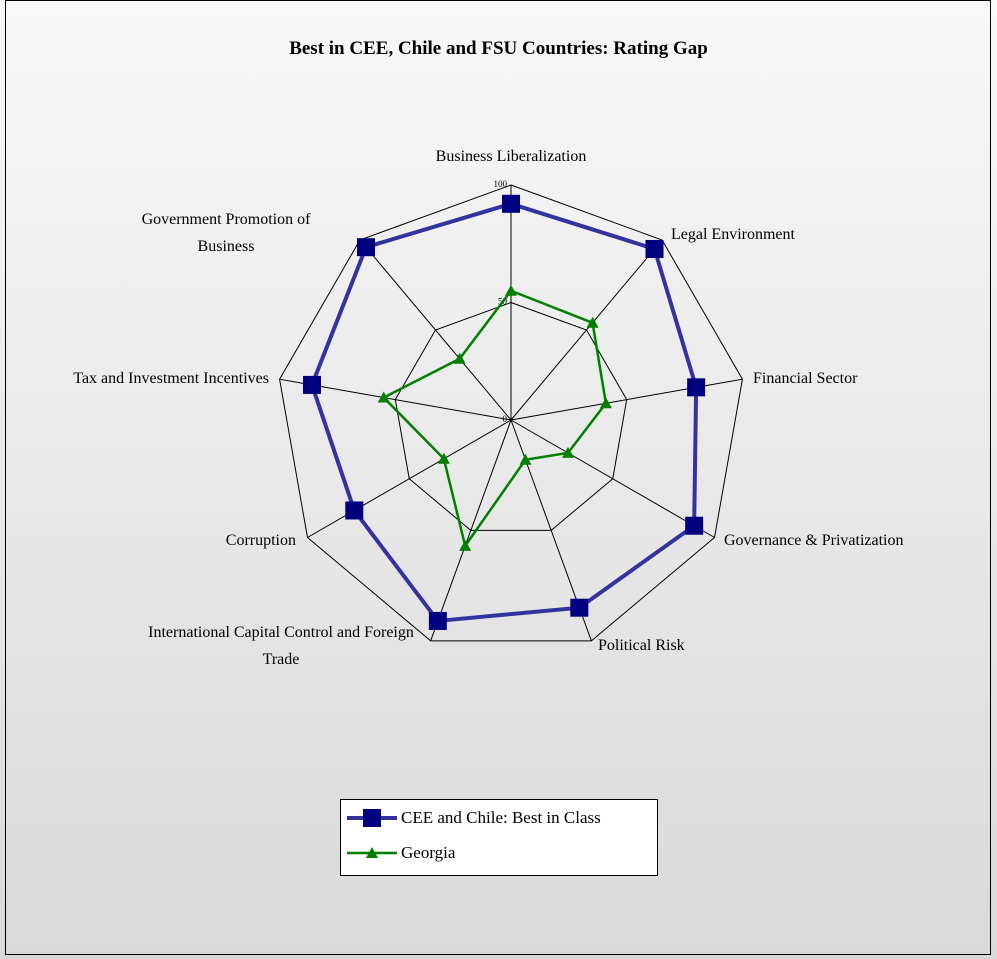  Describe the element at coordinates (428, 852) in the screenshot. I see `legend-label: Georgia` at that location.